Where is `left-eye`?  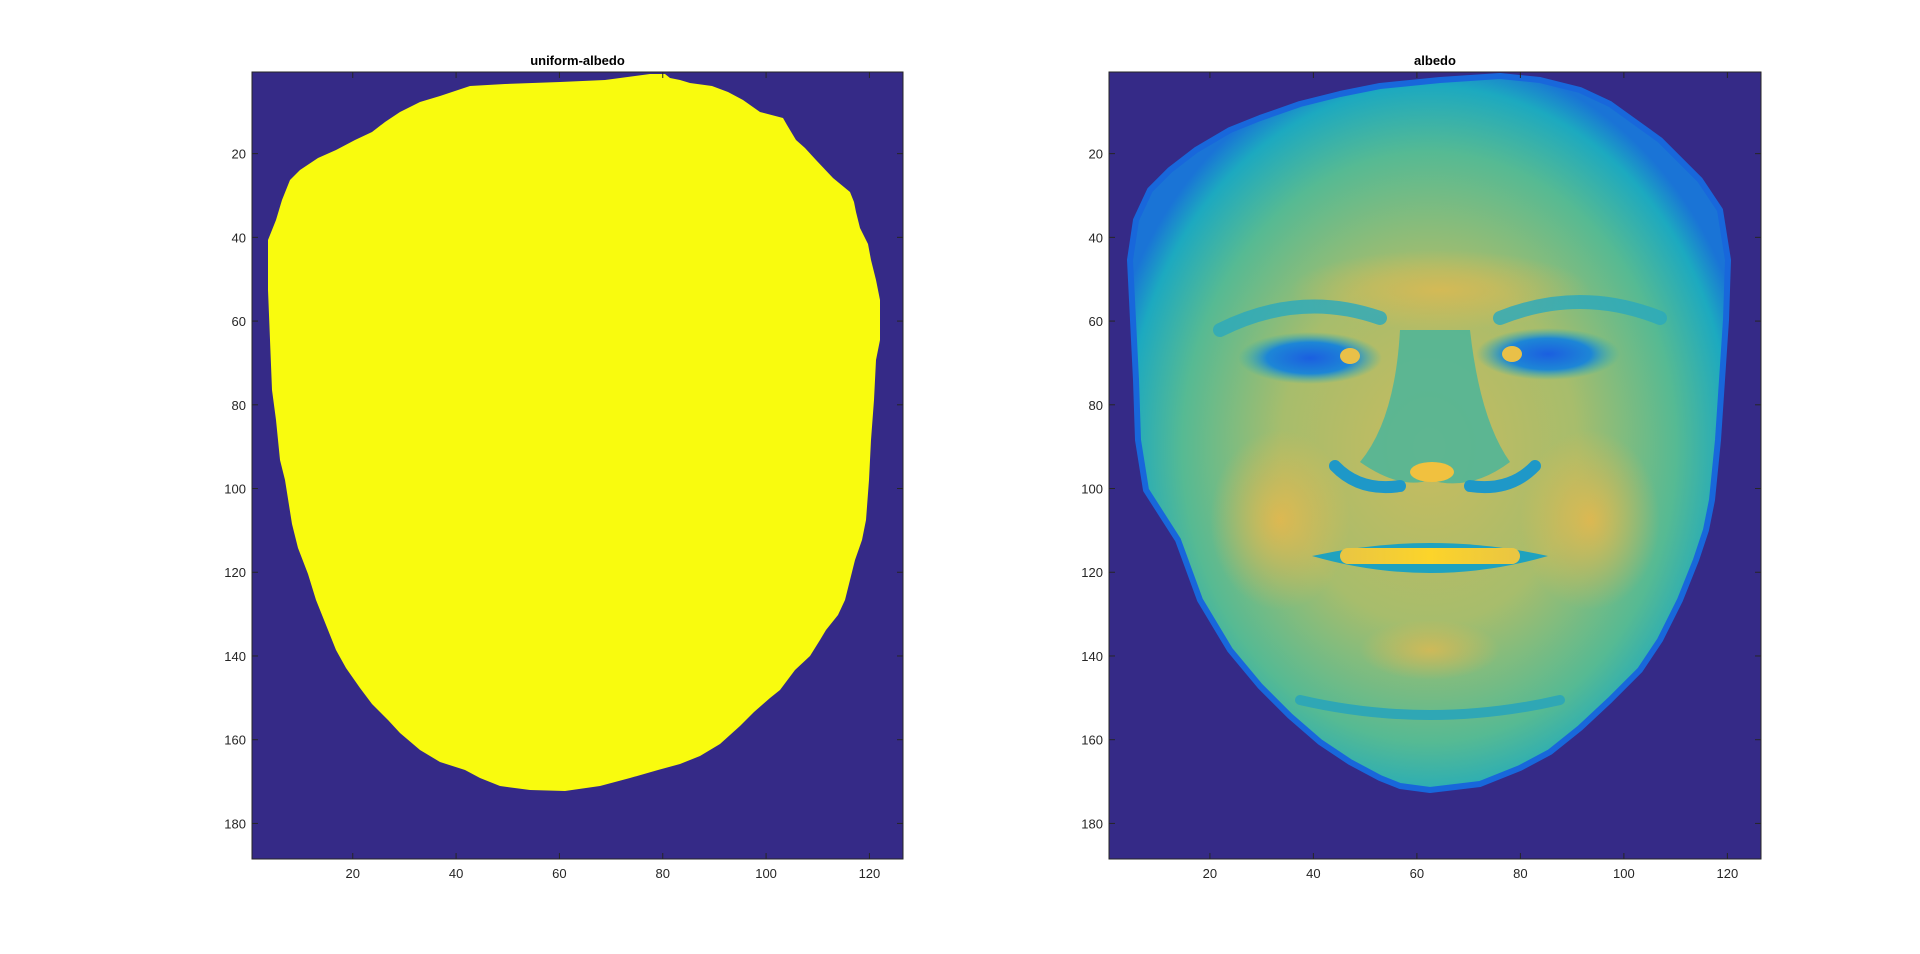 left-eye is located at coordinates (1310, 358).